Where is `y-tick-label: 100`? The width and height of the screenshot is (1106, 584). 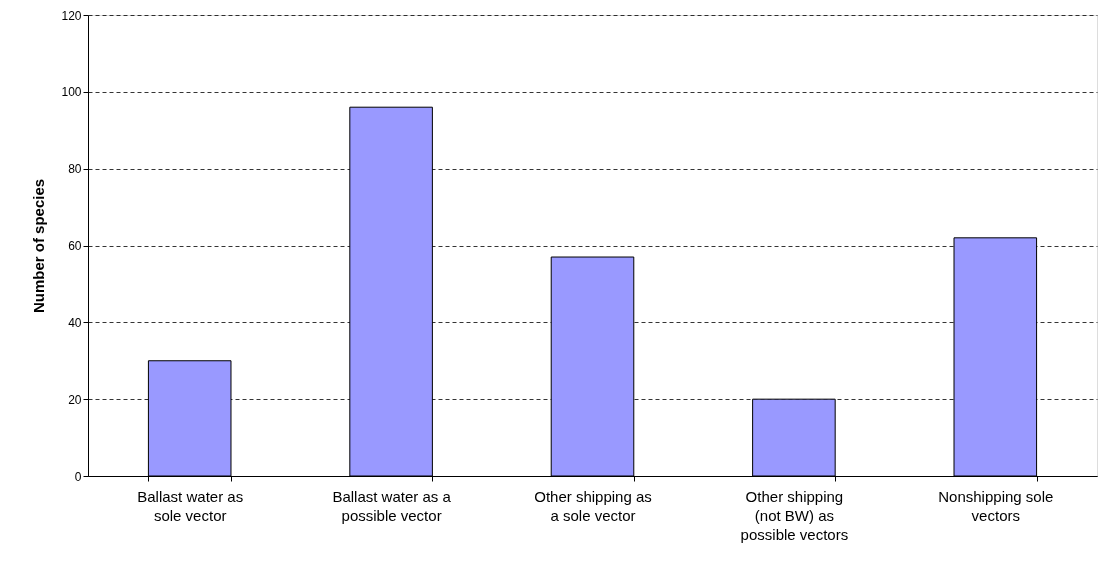
y-tick-label: 100 is located at coordinates (71, 92).